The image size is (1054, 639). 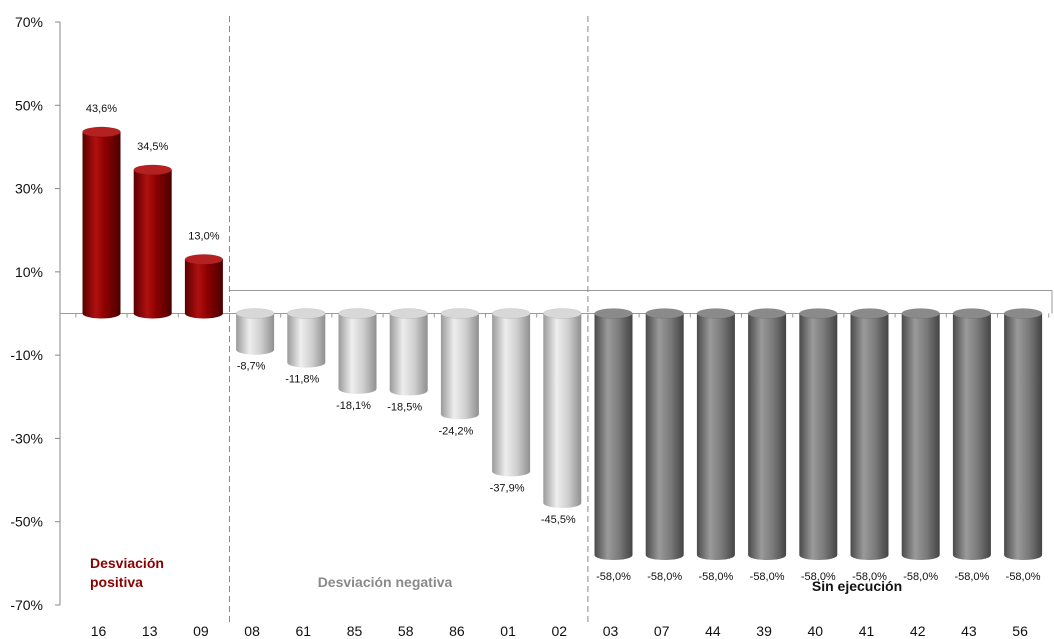 What do you see at coordinates (508, 631) in the screenshot?
I see `category-label: 01` at bounding box center [508, 631].